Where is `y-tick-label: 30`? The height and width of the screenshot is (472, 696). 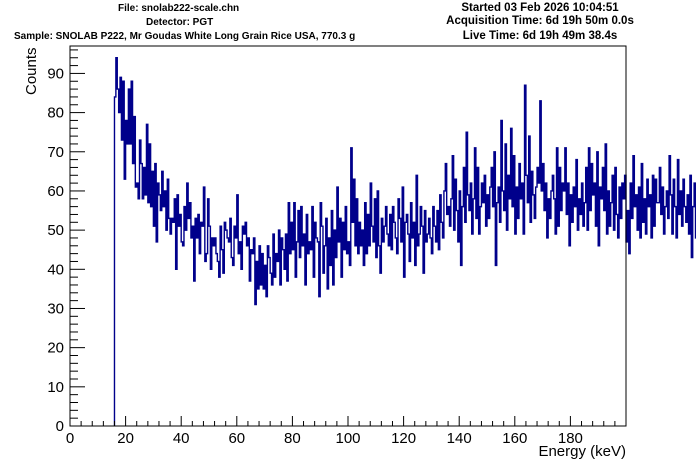 y-tick-label: 30 is located at coordinates (55, 308).